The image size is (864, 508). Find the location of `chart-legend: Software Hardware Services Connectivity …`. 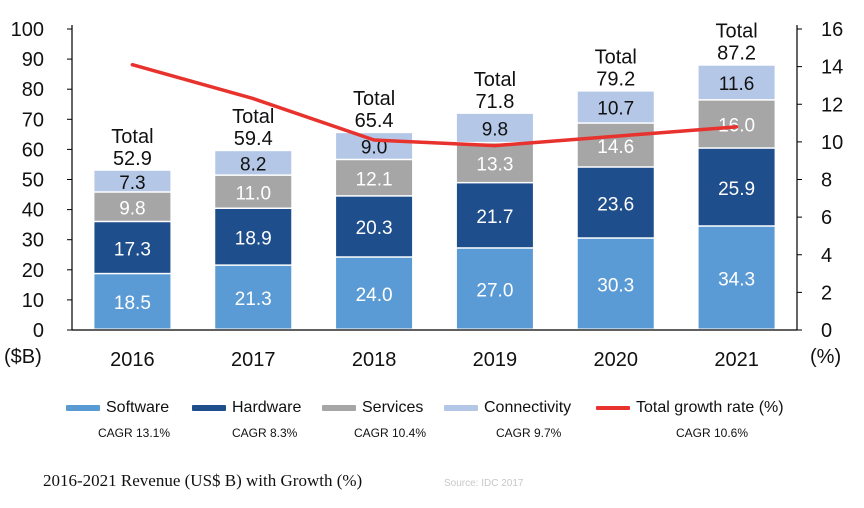

chart-legend: Software Hardware Services Connectivity … is located at coordinates (432, 423).